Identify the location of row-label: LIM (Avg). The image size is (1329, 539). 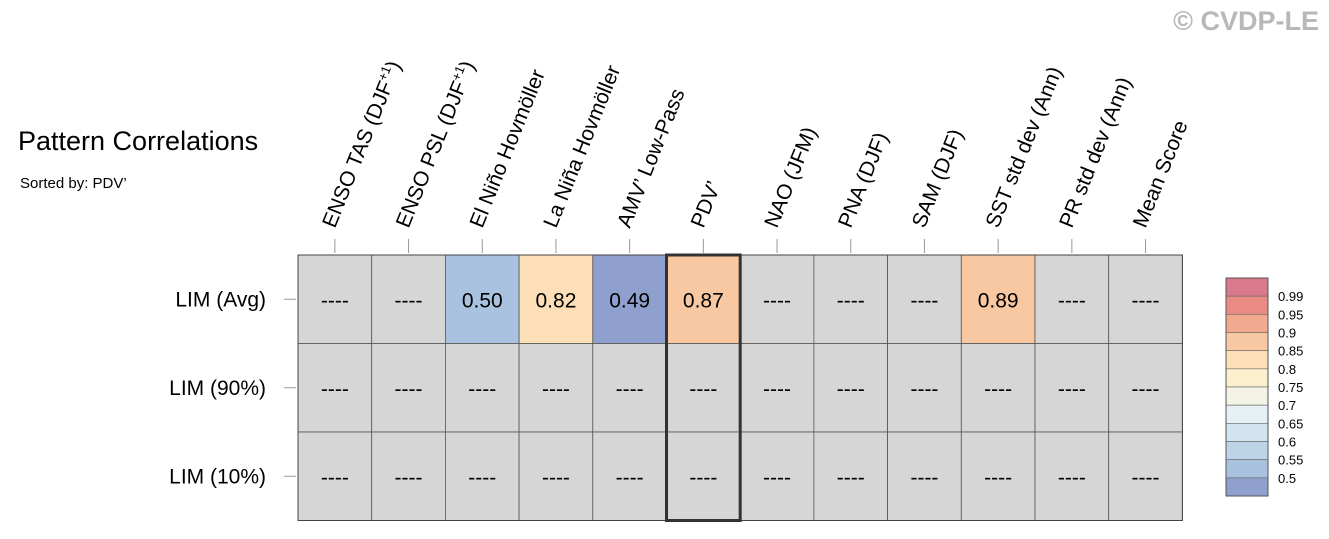
(220, 299).